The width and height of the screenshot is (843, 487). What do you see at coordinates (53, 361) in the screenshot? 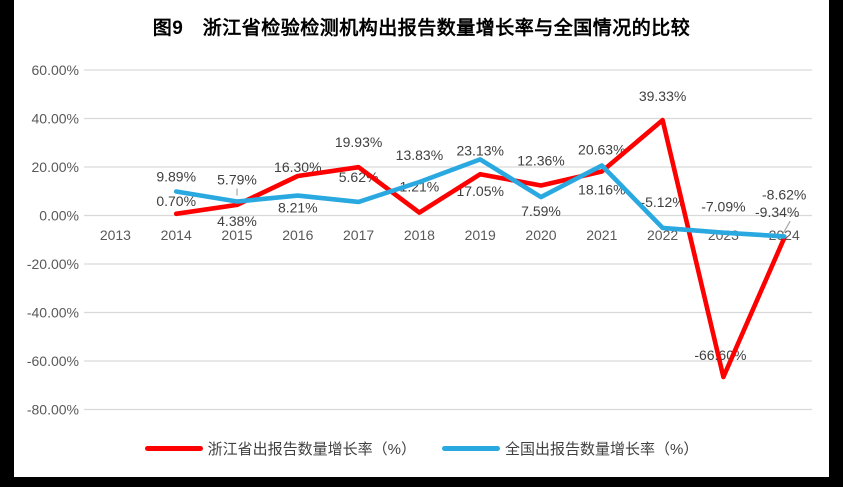
I see `y-axis-tick-label: -60.00%` at bounding box center [53, 361].